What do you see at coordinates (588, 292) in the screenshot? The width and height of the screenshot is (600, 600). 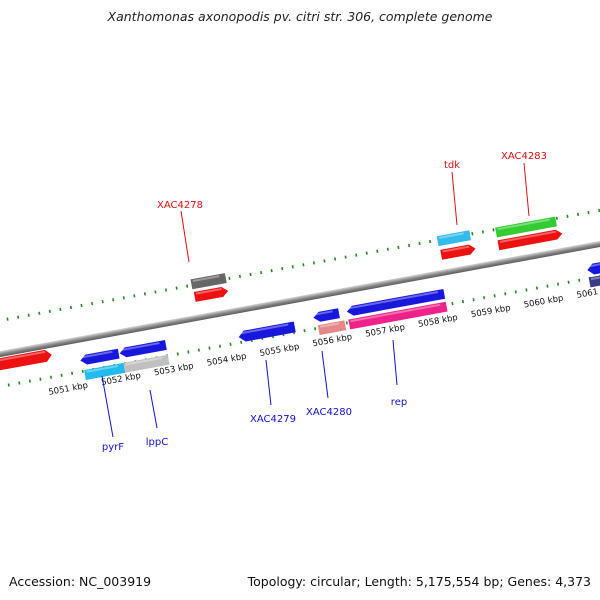 I see `kbp-label: 5061 kbp` at bounding box center [588, 292].